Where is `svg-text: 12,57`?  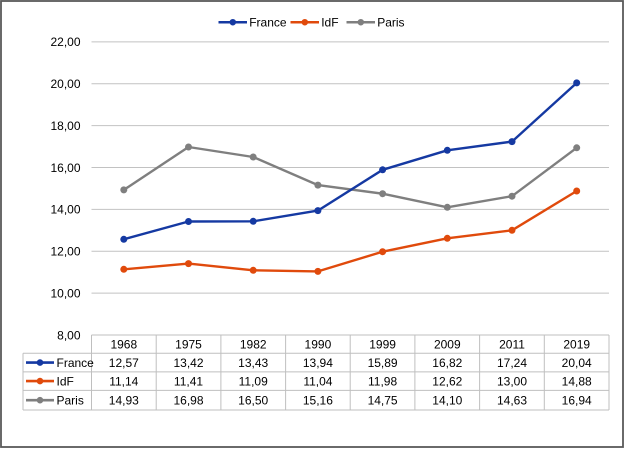
svg-text: 12,57 is located at coordinates (124, 363).